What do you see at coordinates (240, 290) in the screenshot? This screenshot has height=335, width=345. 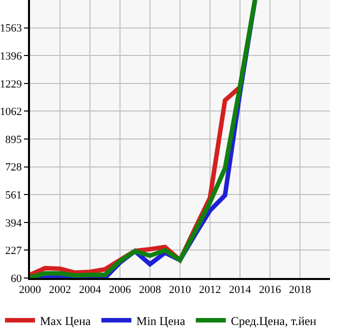 I see `x-tick-label: 2014` at bounding box center [240, 290].